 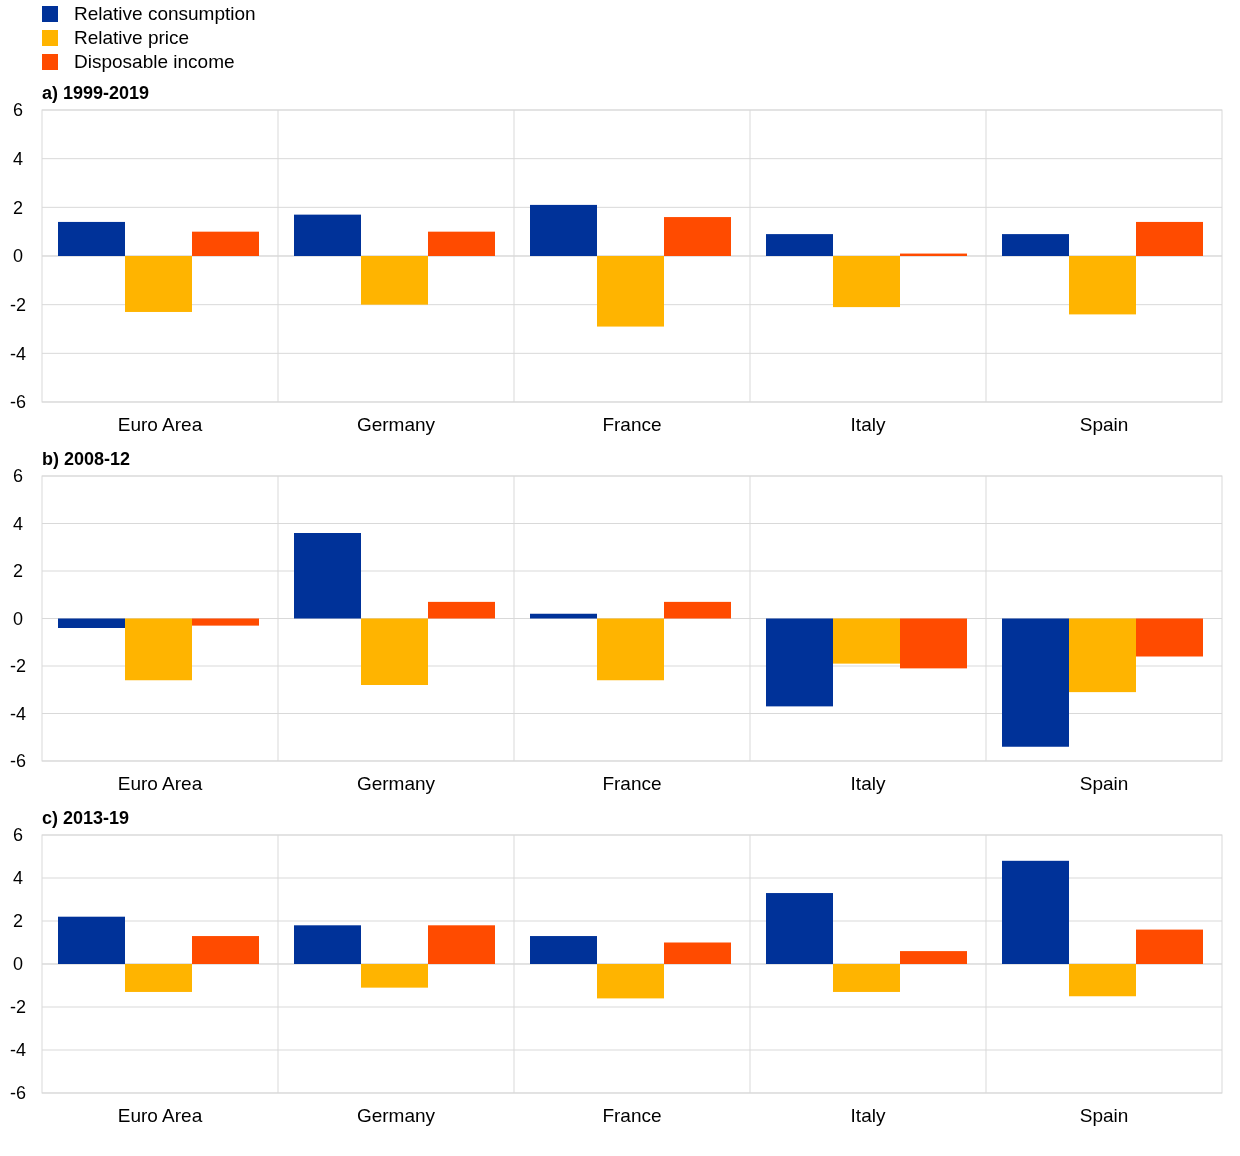 I want to click on legend-label: Disposable income, so click(x=154, y=61).